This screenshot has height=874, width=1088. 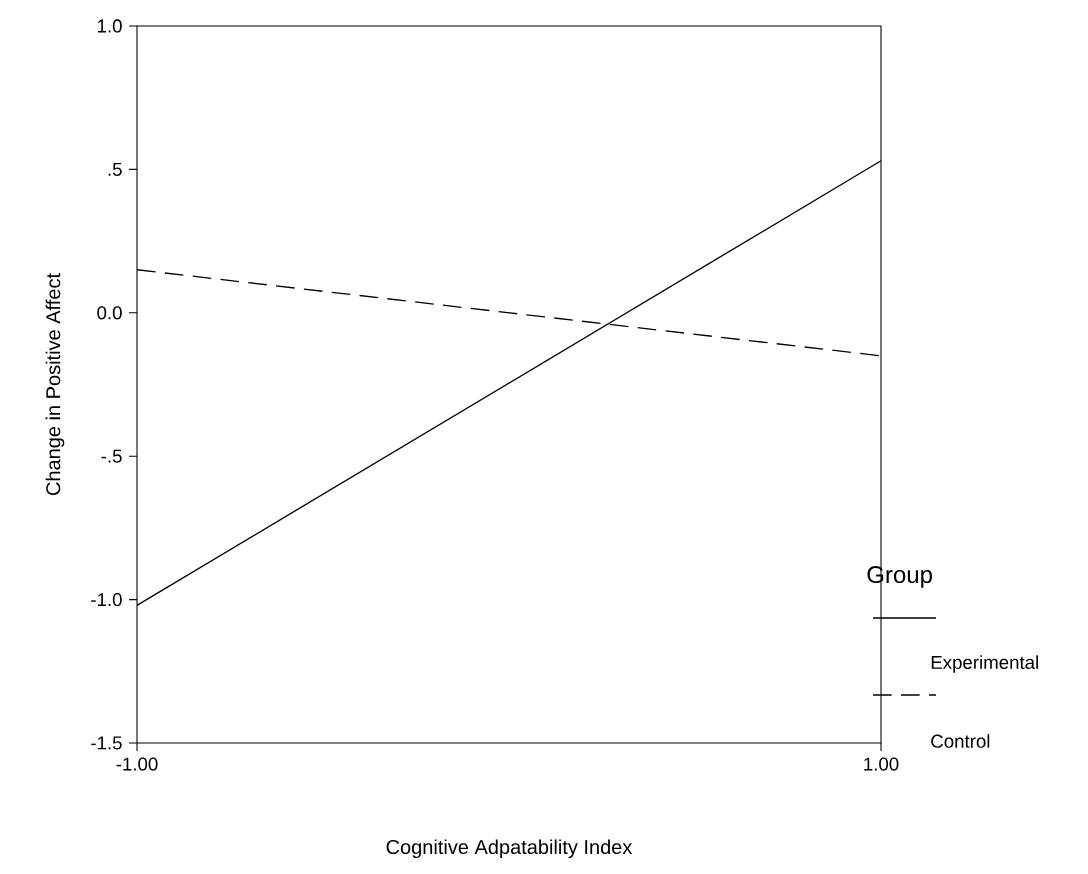 I want to click on text: Control, so click(x=960, y=741).